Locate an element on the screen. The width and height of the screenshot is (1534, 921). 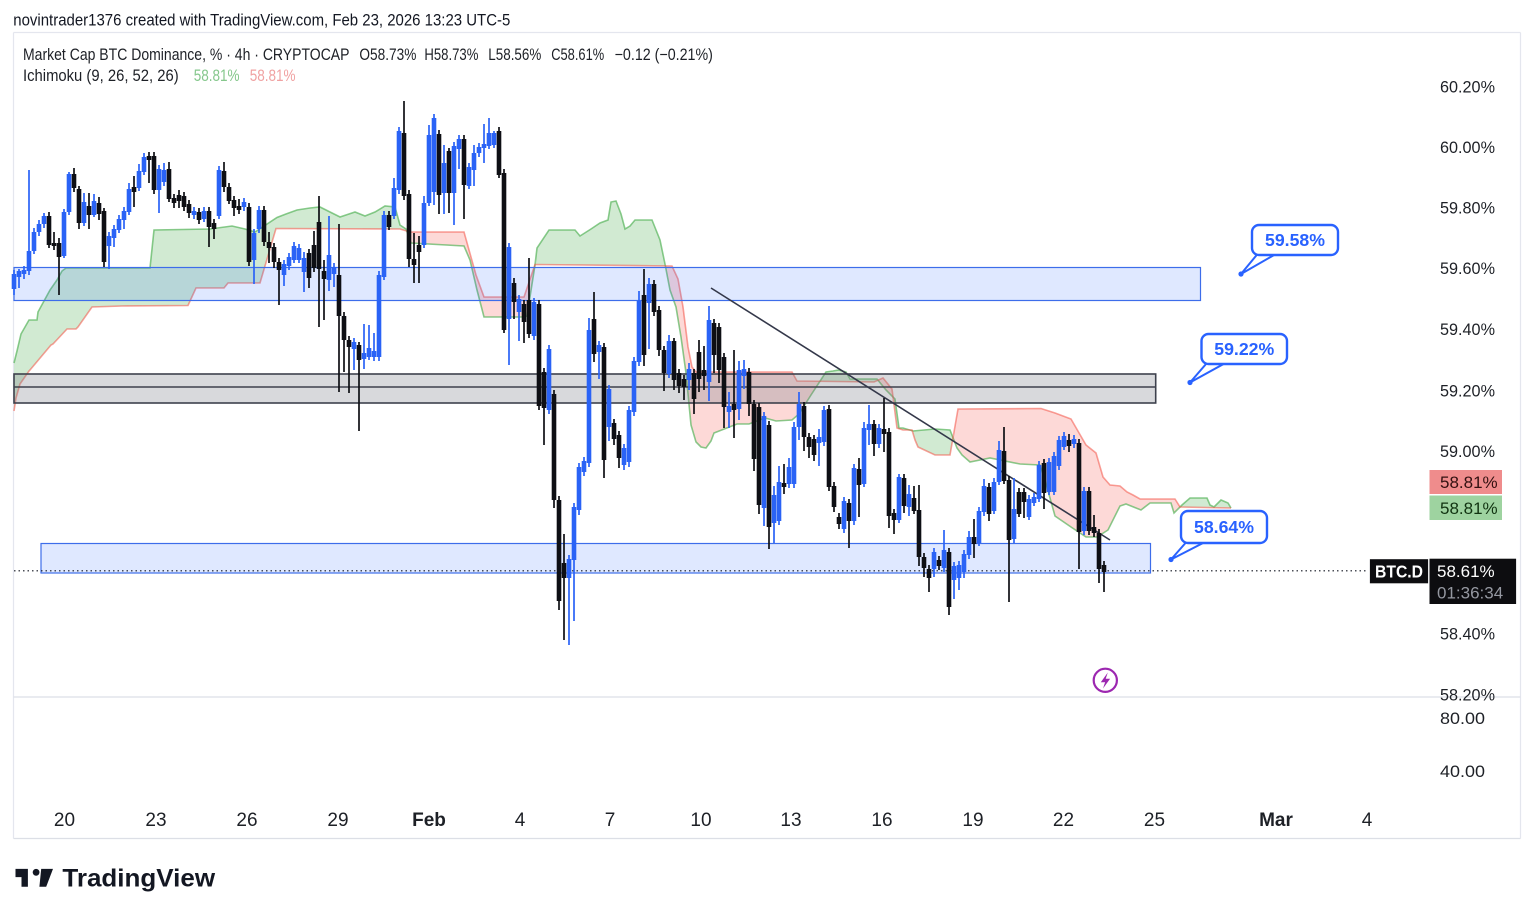
svg-text: −0.12 (−0.21%) is located at coordinates (664, 55).